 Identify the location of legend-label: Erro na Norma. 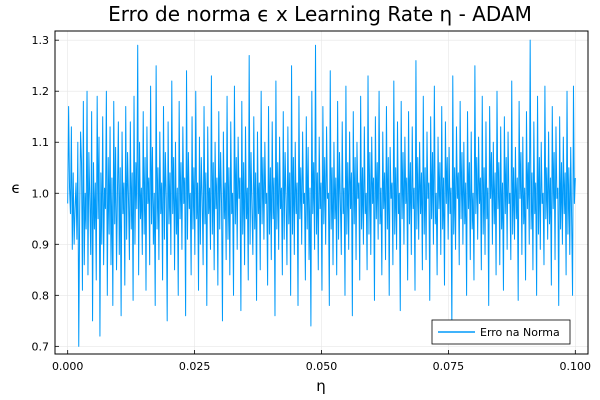
(520, 332).